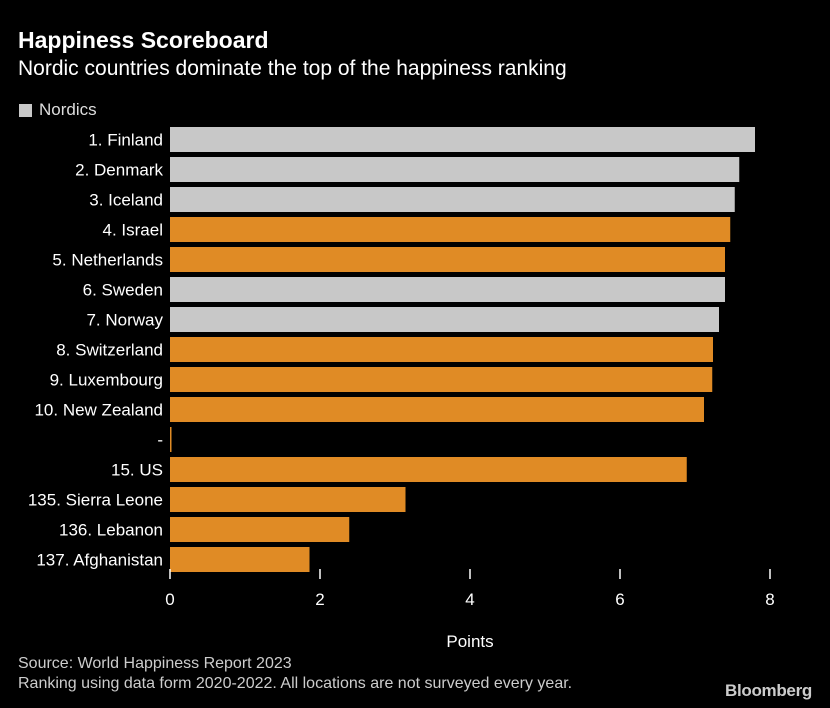 The image size is (830, 708). I want to click on category-label-5: 6. Sweden, so click(123, 290).